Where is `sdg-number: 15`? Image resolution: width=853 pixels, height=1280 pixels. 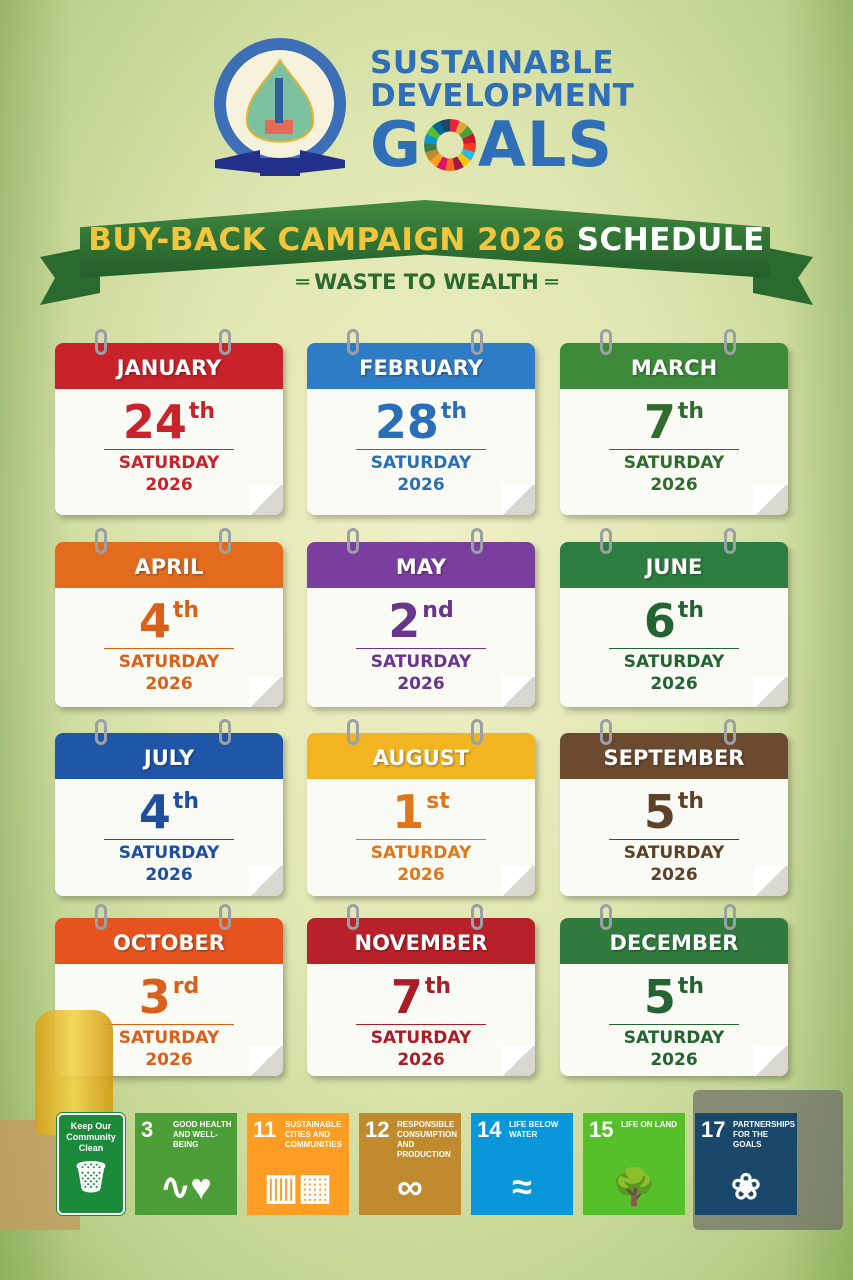
sdg-number: 15 is located at coordinates (601, 1129).